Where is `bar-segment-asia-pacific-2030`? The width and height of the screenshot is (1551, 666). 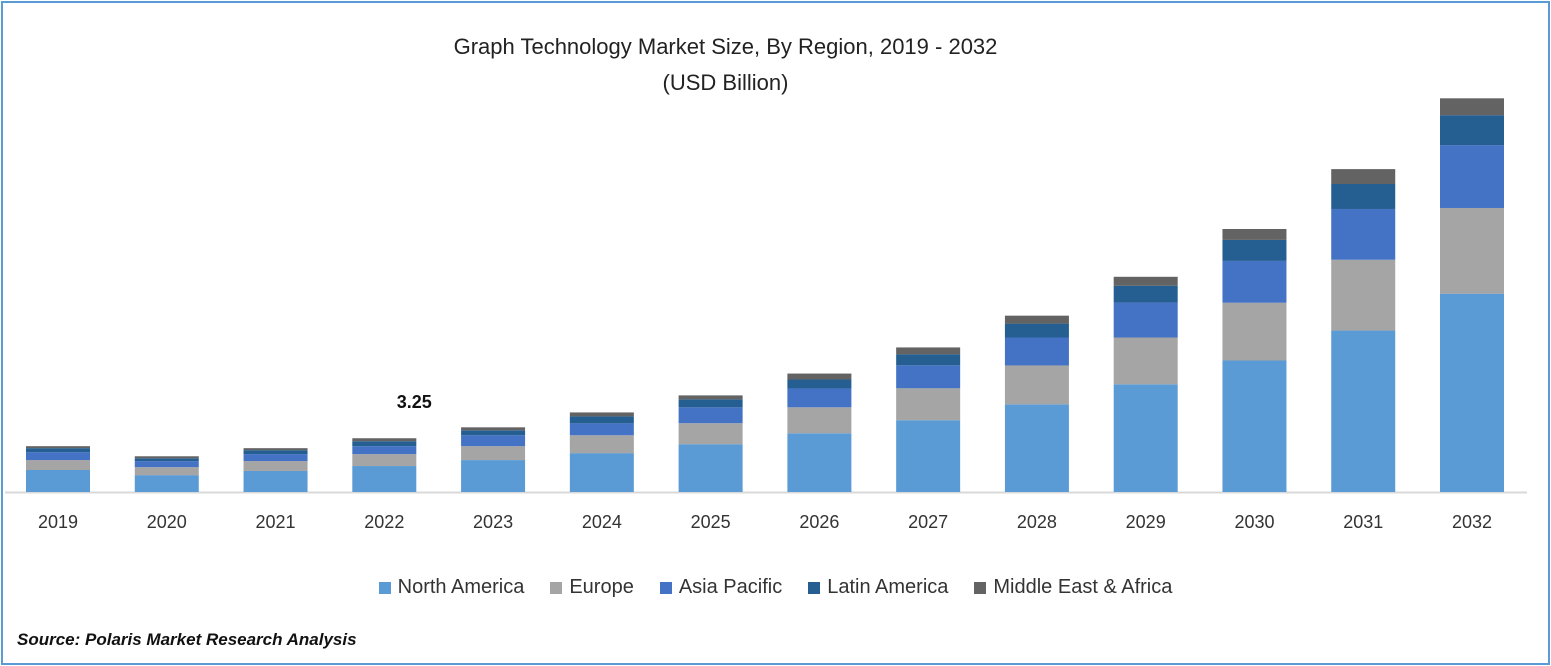
bar-segment-asia-pacific-2030 is located at coordinates (1254, 281).